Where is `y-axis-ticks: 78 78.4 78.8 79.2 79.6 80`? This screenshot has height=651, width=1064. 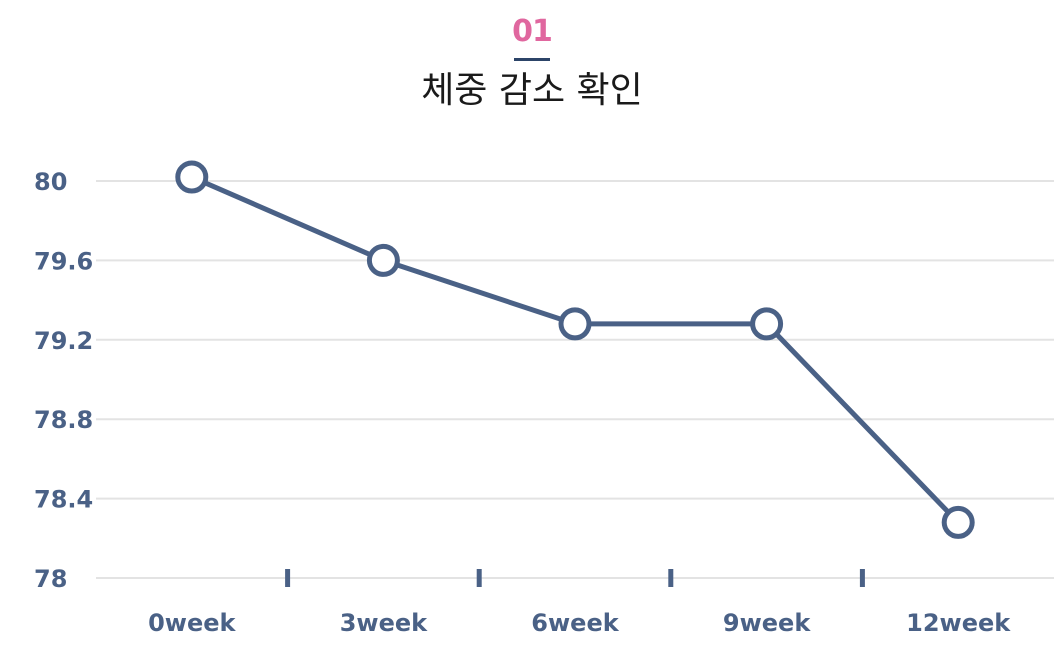
y-axis-ticks: 78 78.4 78.8 79.2 79.6 80 is located at coordinates (63, 380).